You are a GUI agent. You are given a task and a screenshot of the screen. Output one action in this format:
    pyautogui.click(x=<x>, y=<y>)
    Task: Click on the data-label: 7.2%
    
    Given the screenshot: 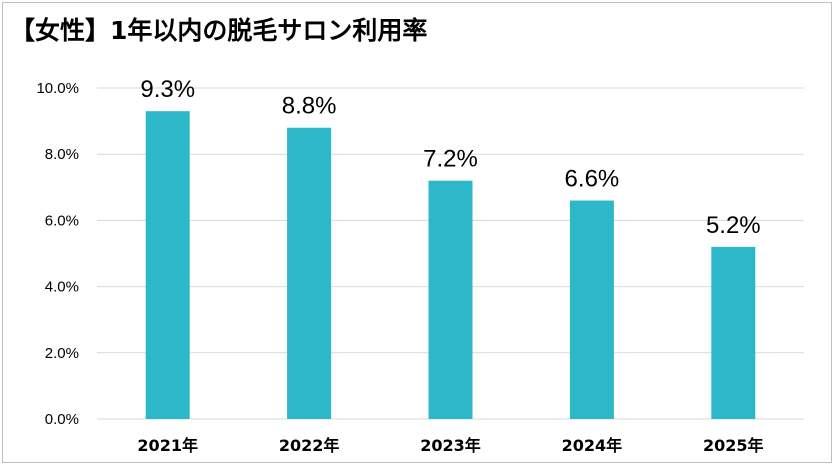 What is the action you would take?
    pyautogui.click(x=450, y=159)
    